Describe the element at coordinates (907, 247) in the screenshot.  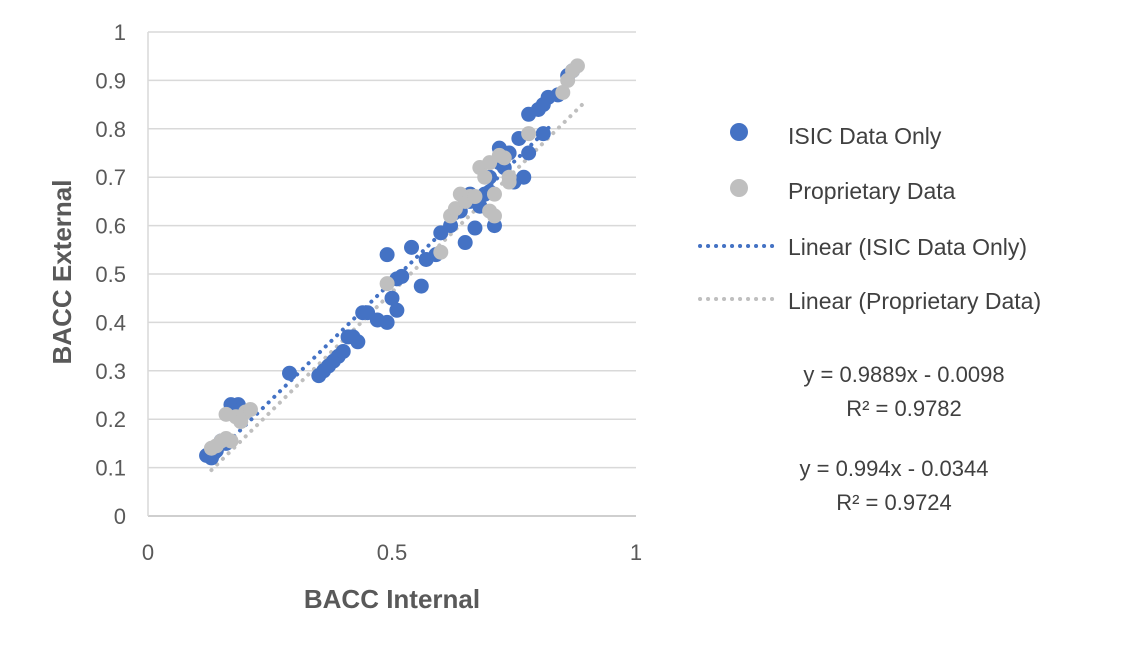
I see `legend-label-trend-isic: Linear (ISIC Data Only)` at that location.